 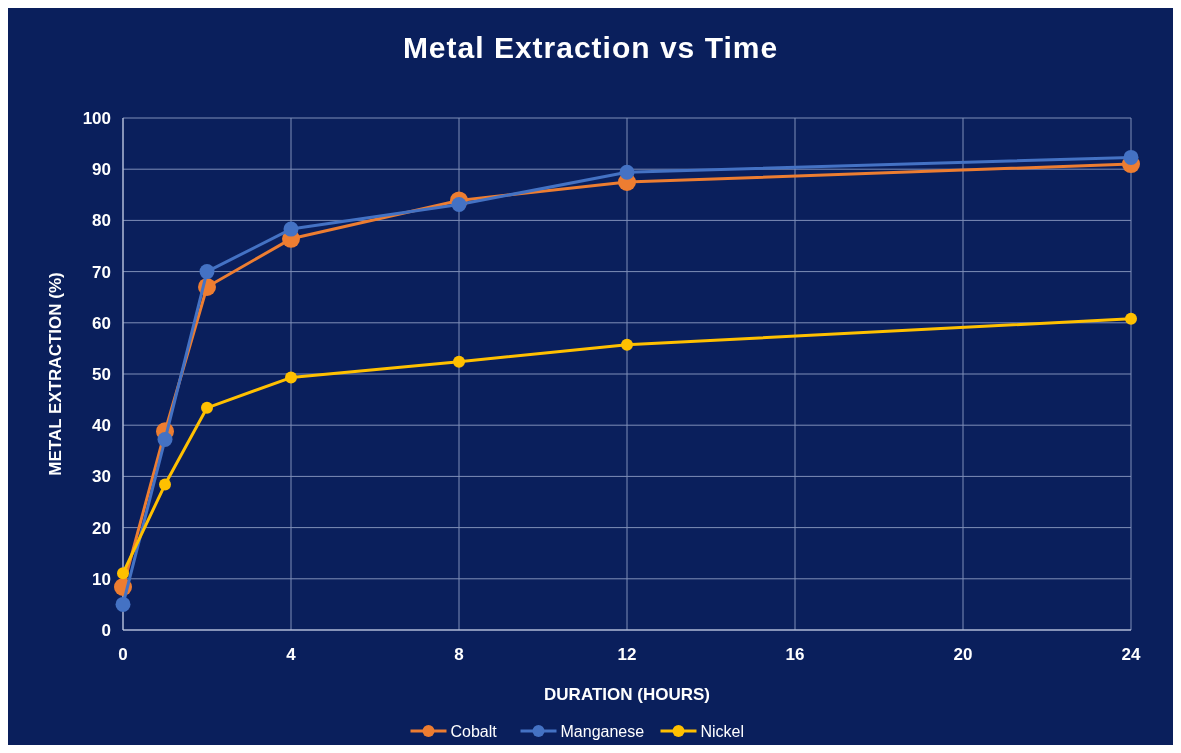 What do you see at coordinates (963, 654) in the screenshot?
I see `x-tick-label: 20` at bounding box center [963, 654].